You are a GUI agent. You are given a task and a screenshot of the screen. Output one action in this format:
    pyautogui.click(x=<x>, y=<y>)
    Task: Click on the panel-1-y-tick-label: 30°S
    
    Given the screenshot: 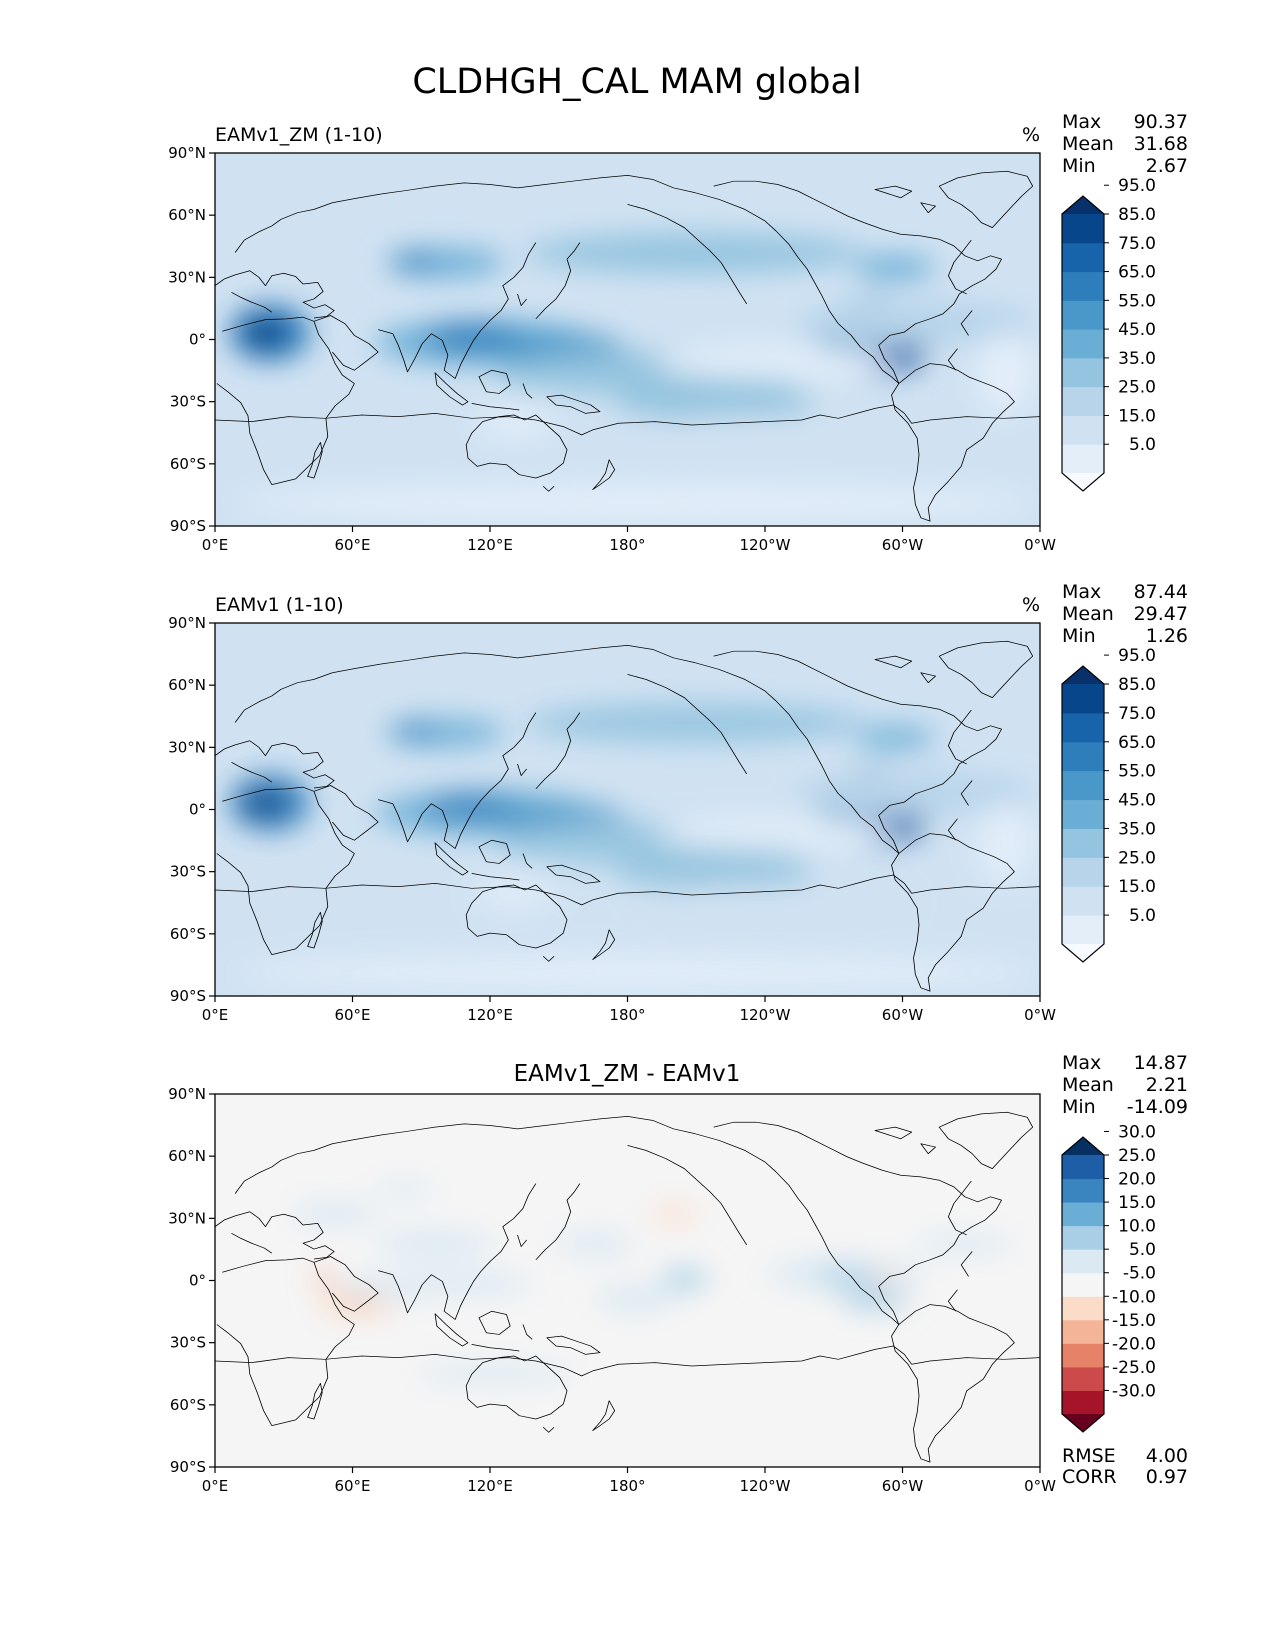 What is the action you would take?
    pyautogui.click(x=188, y=402)
    